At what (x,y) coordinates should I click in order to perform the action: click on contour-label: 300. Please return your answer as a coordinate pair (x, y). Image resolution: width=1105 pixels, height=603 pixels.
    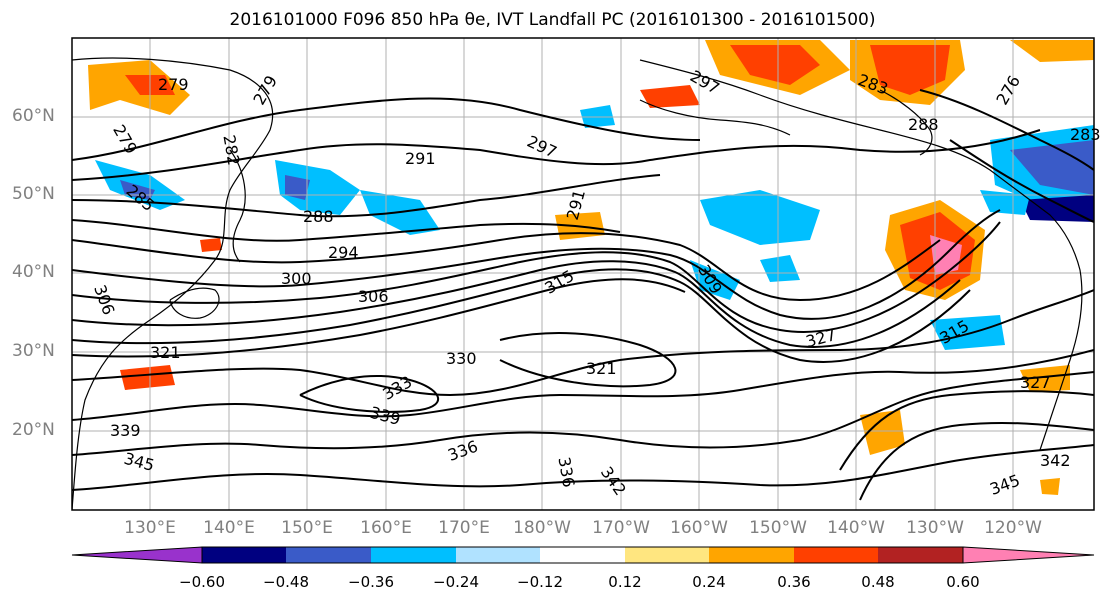
    Looking at the image, I should click on (296, 278).